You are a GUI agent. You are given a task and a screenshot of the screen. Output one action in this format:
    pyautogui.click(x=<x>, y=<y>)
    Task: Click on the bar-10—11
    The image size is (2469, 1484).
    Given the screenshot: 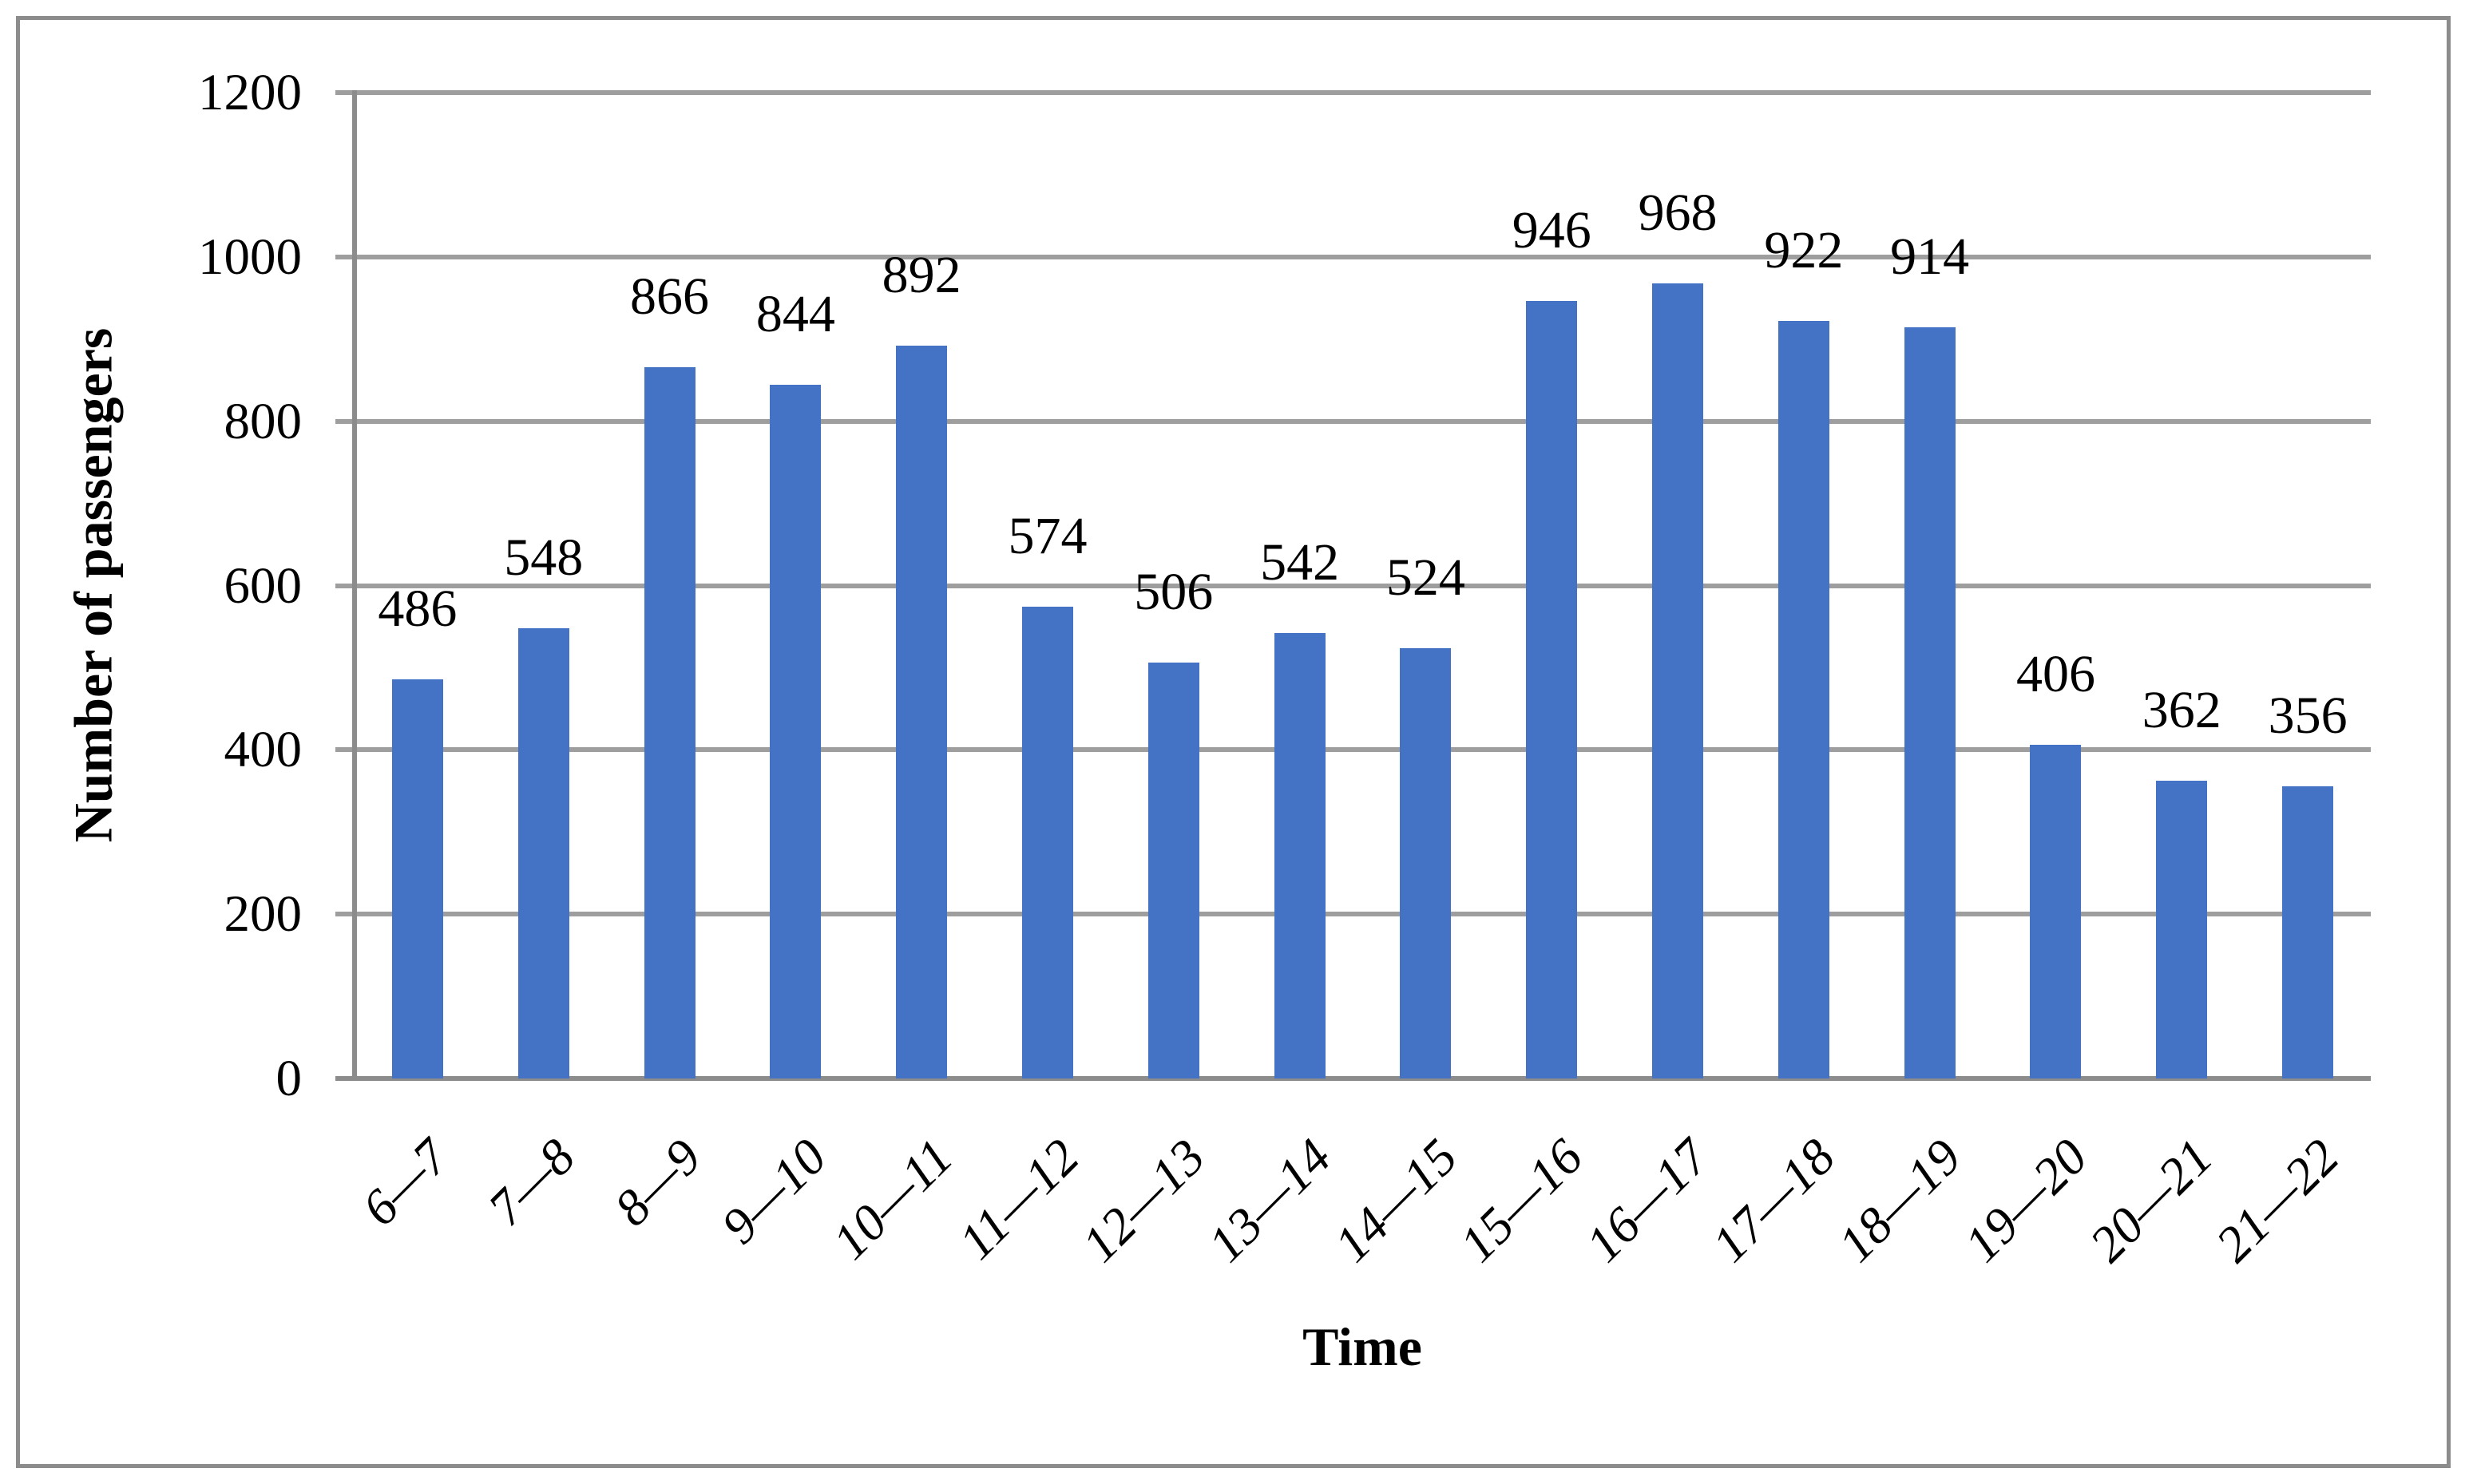 What is the action you would take?
    pyautogui.click(x=922, y=711)
    